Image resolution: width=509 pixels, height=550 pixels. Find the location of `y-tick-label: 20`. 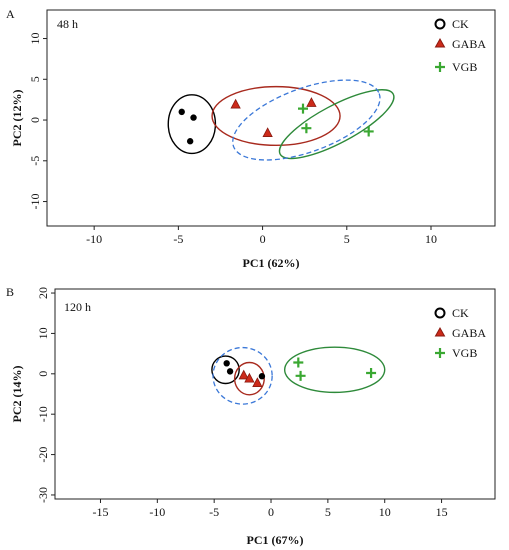

y-tick-label: 20 is located at coordinates (43, 293).